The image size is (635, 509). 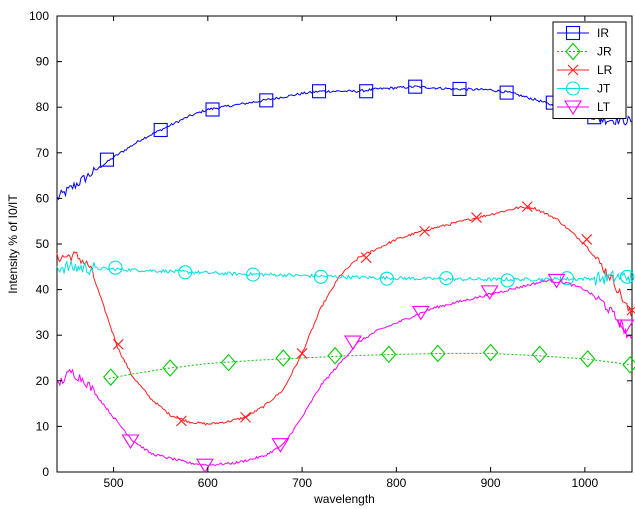 What do you see at coordinates (43, 198) in the screenshot?
I see `y-tick-label: 60` at bounding box center [43, 198].